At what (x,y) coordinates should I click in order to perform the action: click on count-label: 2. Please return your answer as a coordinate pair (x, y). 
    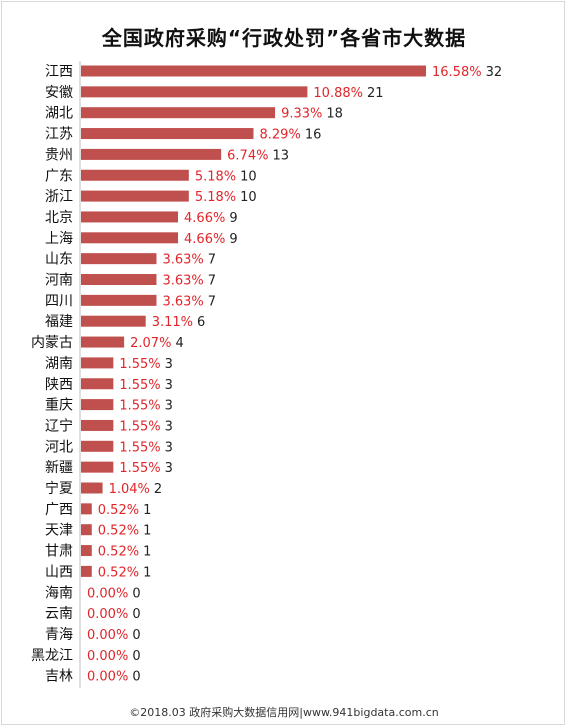
    Looking at the image, I should click on (158, 489).